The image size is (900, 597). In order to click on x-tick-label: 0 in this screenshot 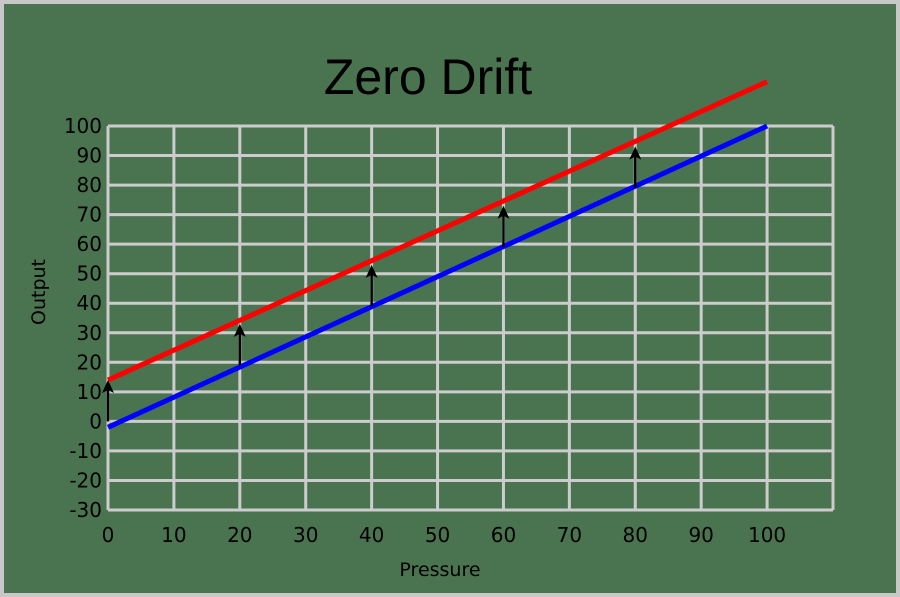, I will do `click(108, 535)`.